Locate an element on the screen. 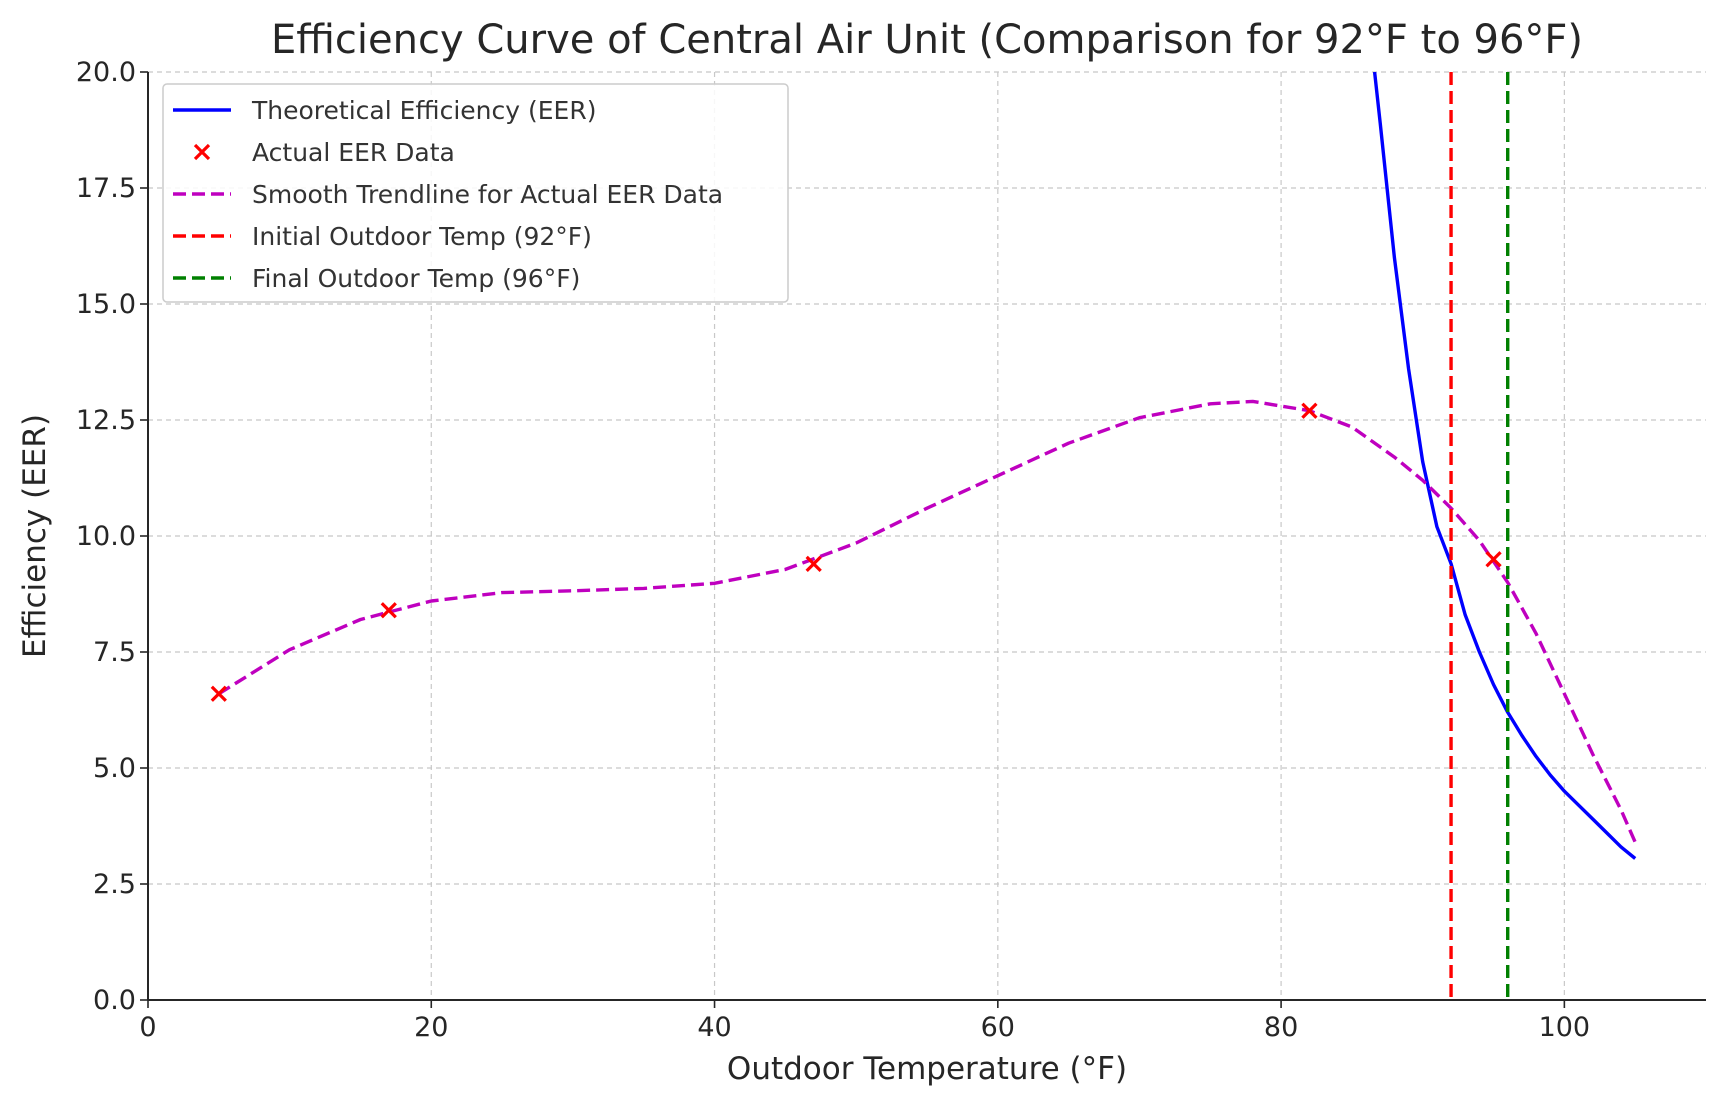  x-tick-label-0: 0 is located at coordinates (147, 1027).